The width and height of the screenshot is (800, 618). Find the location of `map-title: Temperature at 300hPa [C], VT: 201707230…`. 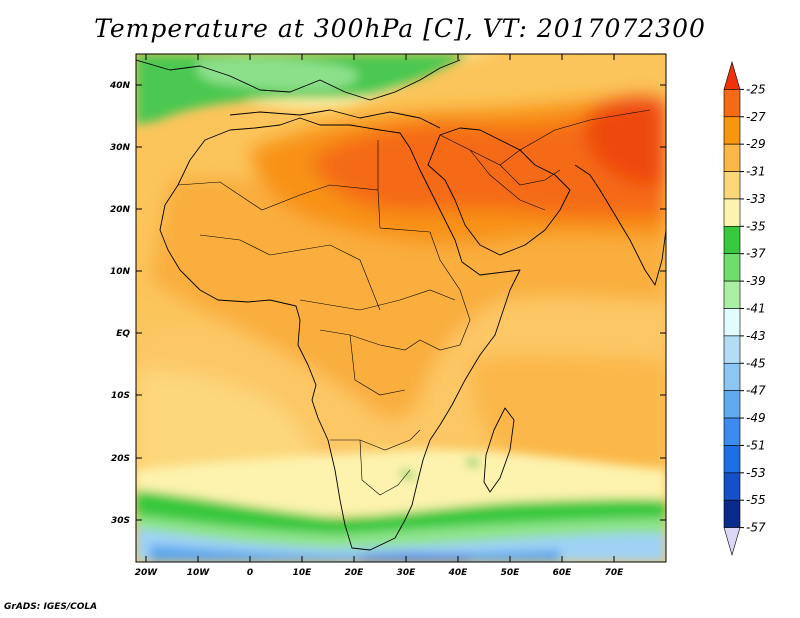

map-title: Temperature at 300hPa [C], VT: 201707230… is located at coordinates (400, 28).